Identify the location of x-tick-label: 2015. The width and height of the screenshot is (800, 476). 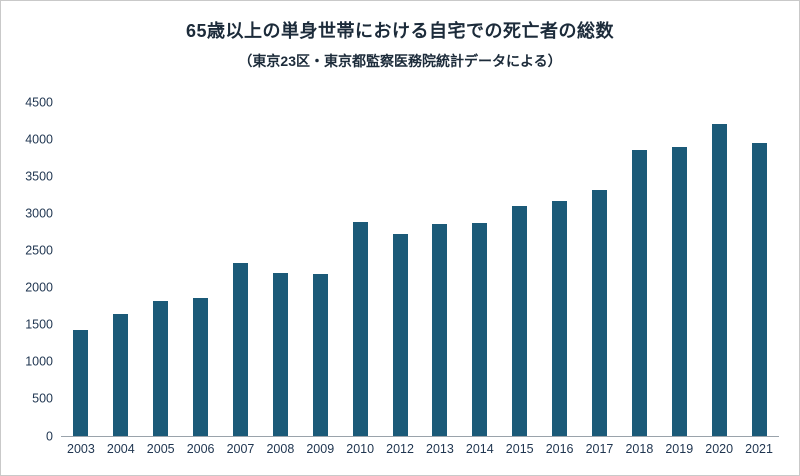
(519, 449).